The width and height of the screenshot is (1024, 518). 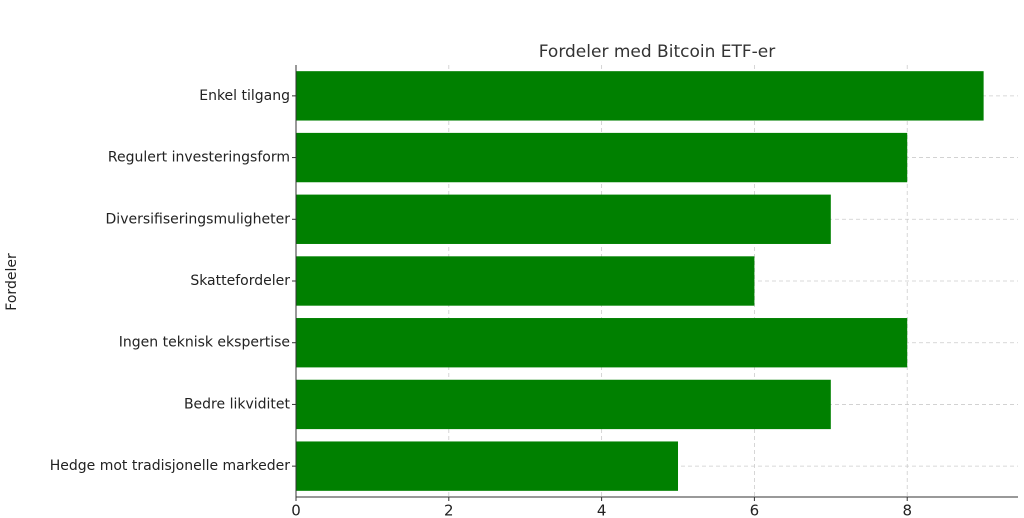 I want to click on y-tick-label: Ingen teknisk ekspertise, so click(x=204, y=343).